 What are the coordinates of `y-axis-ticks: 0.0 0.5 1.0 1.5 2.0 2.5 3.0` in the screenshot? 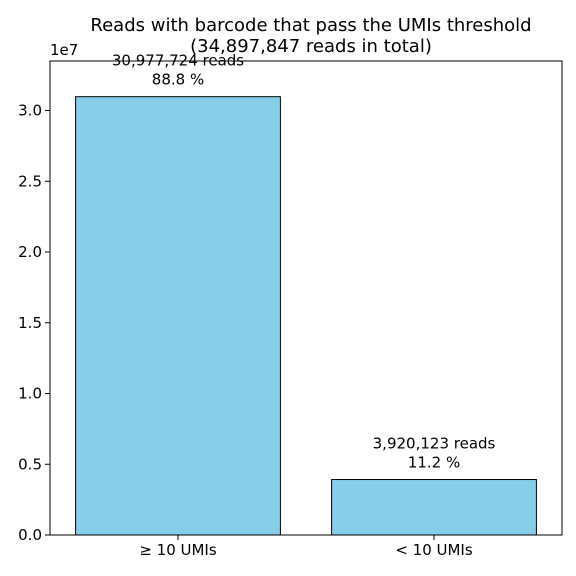 It's located at (34, 323).